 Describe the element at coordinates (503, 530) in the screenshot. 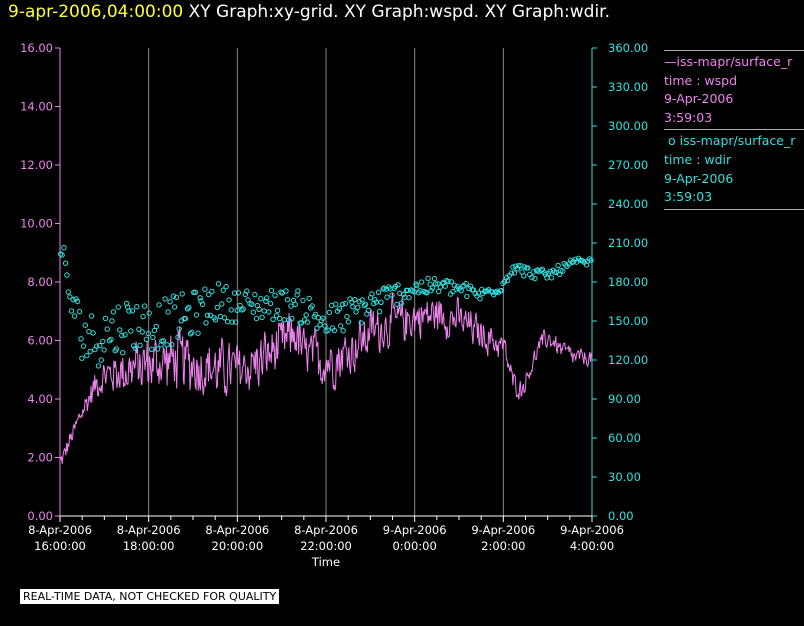

I see `x-tick-label-date-5: 9-Apr-2006` at that location.